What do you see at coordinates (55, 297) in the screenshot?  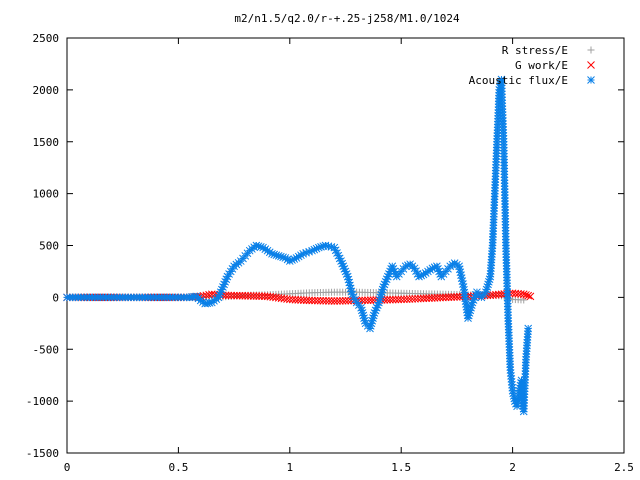 I see `y-tick-label: 0` at bounding box center [55, 297].